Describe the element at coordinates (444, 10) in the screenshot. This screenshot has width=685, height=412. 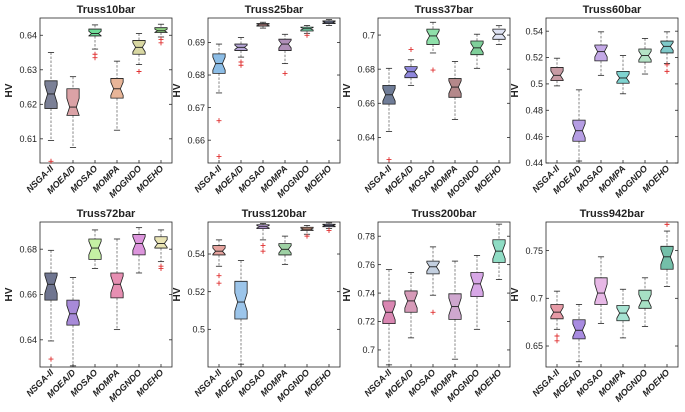
I see `panel-title: Truss37bar` at that location.